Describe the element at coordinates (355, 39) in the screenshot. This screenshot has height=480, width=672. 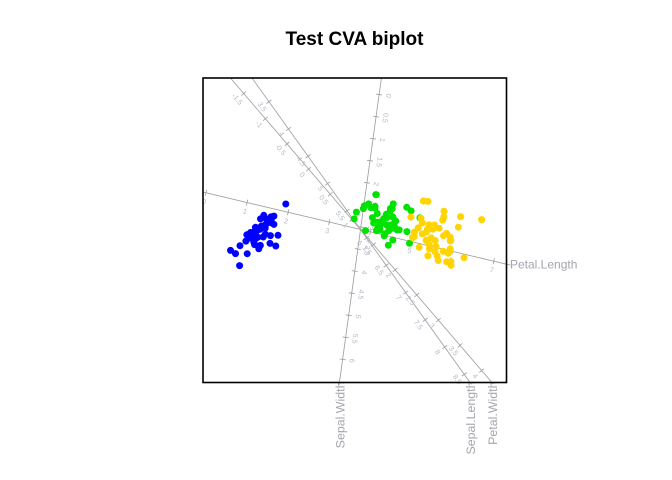
I see `svg-text: Test CVA biplot` at that location.